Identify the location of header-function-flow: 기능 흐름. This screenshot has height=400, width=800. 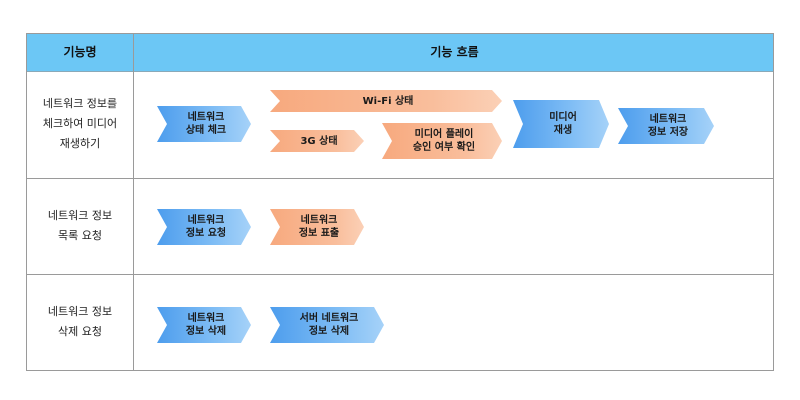
(454, 52).